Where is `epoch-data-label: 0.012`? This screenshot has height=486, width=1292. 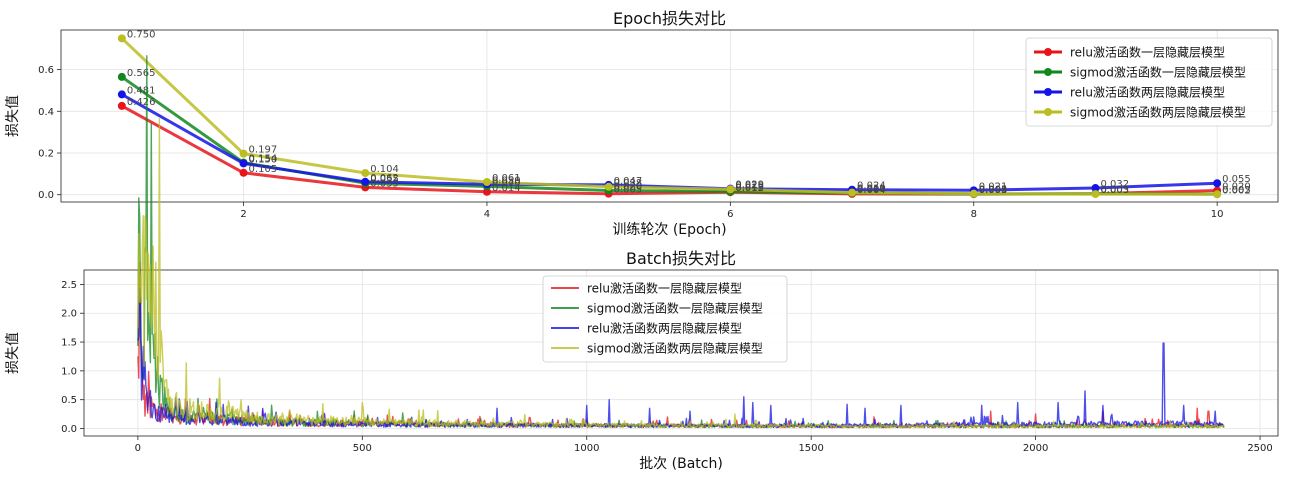
epoch-data-label: 0.012 is located at coordinates (749, 188).